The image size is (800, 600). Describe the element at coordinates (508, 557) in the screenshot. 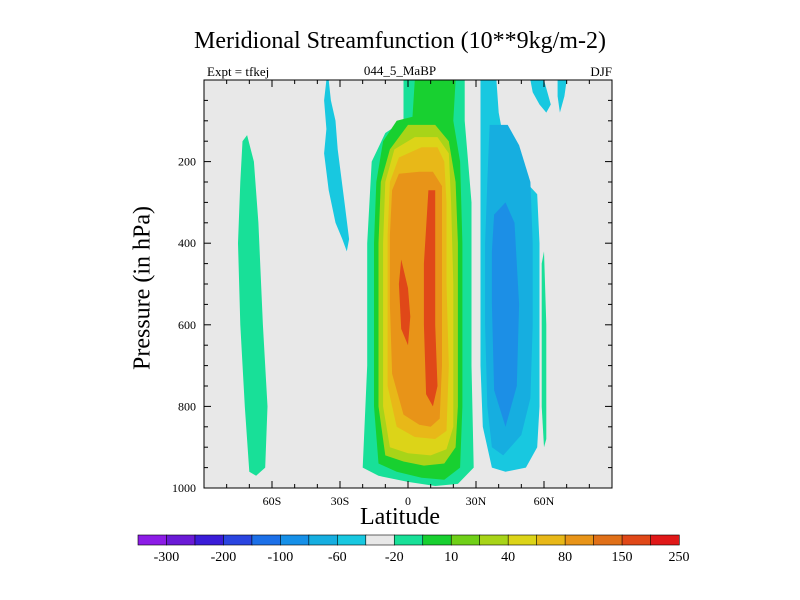

I see `colorbar-label: 40` at that location.